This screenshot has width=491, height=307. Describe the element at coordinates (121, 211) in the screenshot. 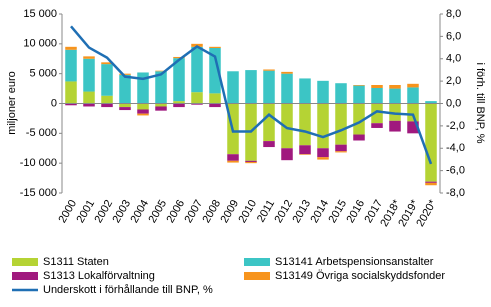

I see `x-tick-label: 2003` at that location.